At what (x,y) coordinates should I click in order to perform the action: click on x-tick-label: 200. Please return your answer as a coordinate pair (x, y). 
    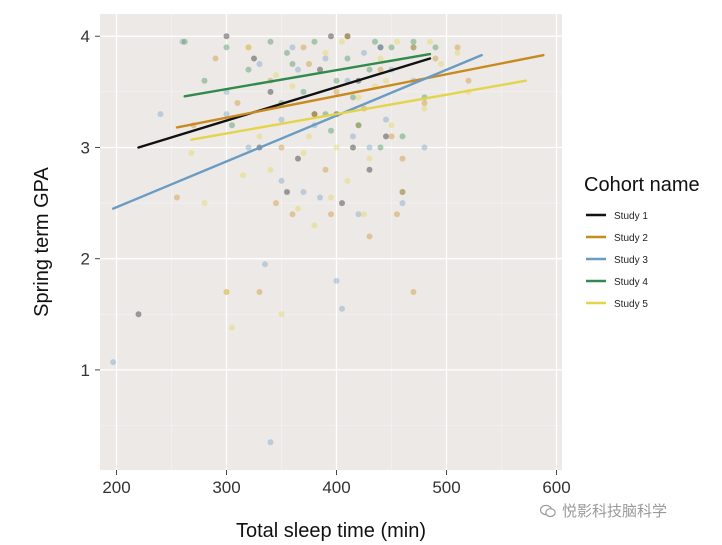
    Looking at the image, I should click on (116, 487).